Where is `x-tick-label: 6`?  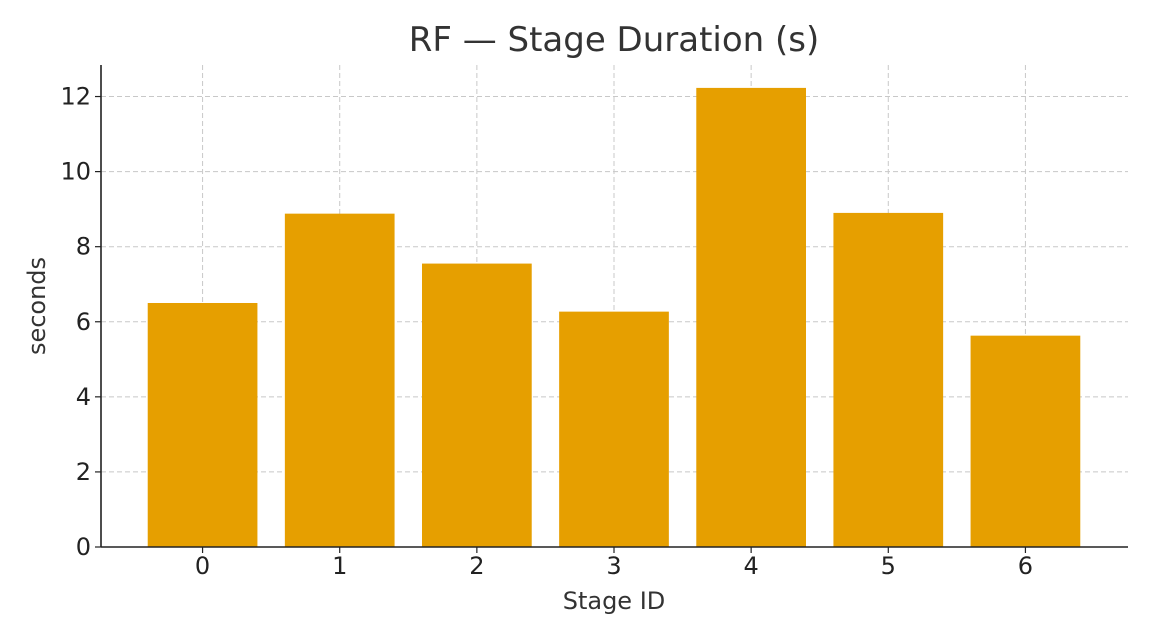
x-tick-label: 6 is located at coordinates (1025, 566).